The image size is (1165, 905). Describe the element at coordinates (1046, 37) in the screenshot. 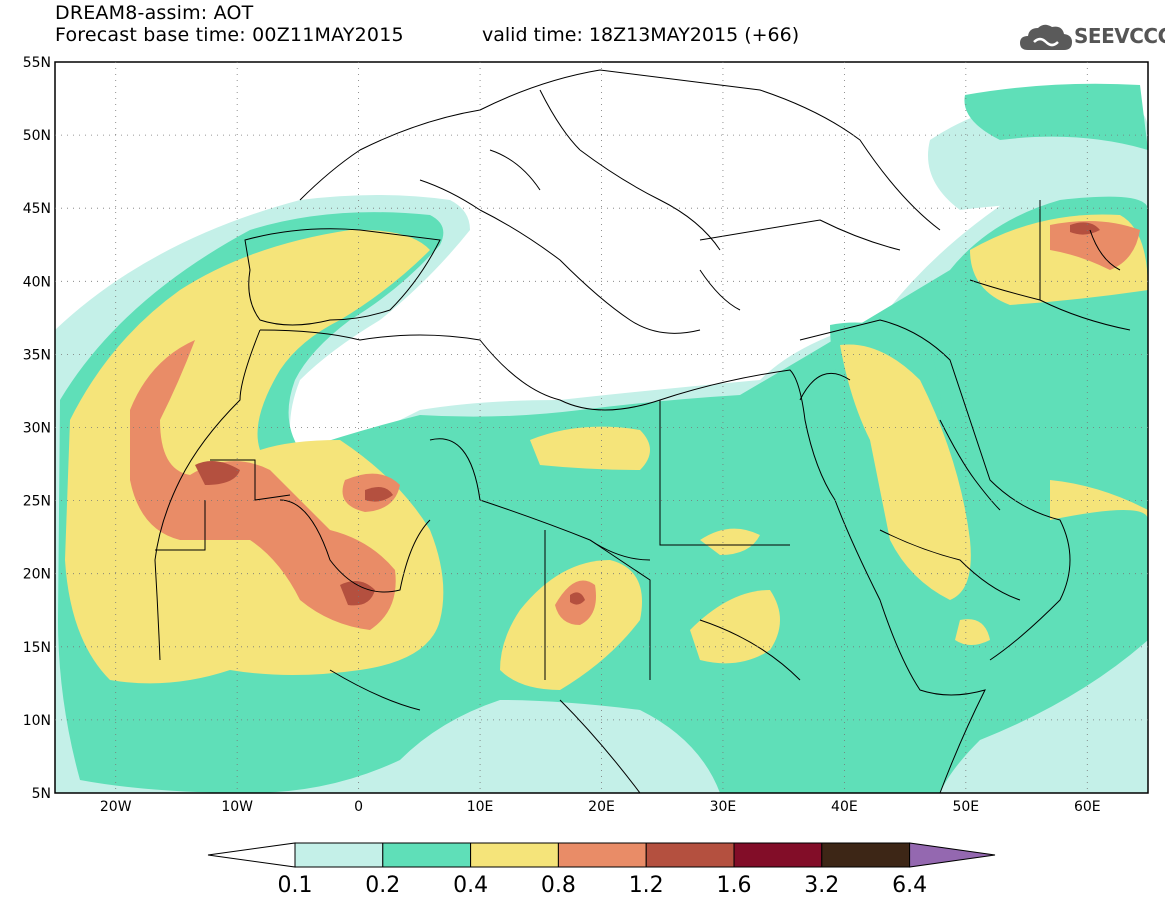

I see `cloud-icon` at that location.